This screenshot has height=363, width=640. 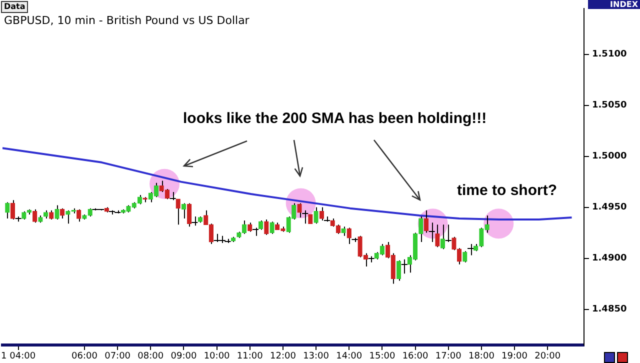 I want to click on text: INDEX, so click(x=614, y=4).